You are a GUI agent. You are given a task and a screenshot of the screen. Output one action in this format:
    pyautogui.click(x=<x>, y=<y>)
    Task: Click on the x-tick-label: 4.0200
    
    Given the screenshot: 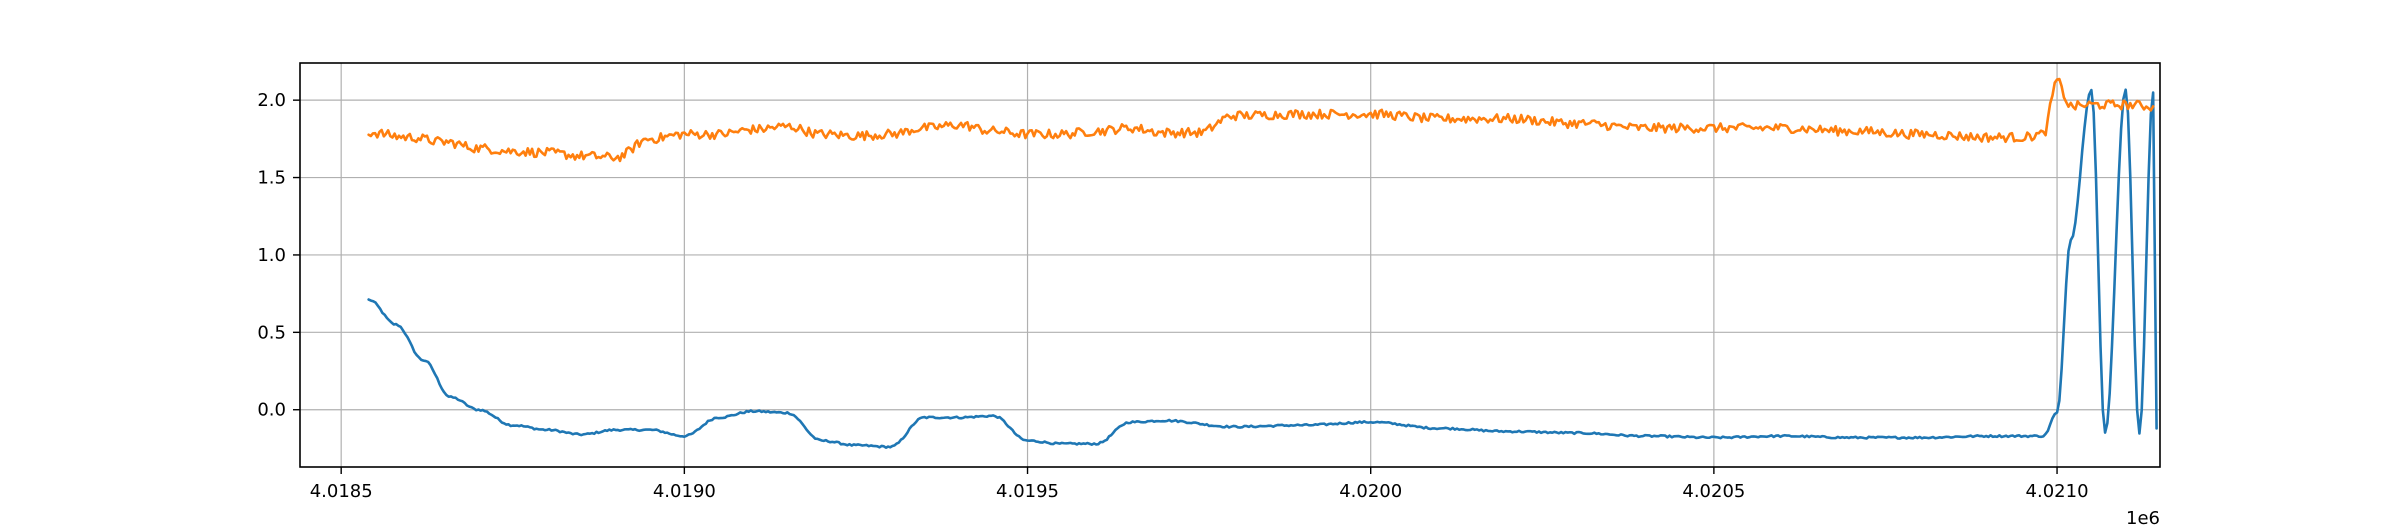 What is the action you would take?
    pyautogui.click(x=1370, y=491)
    